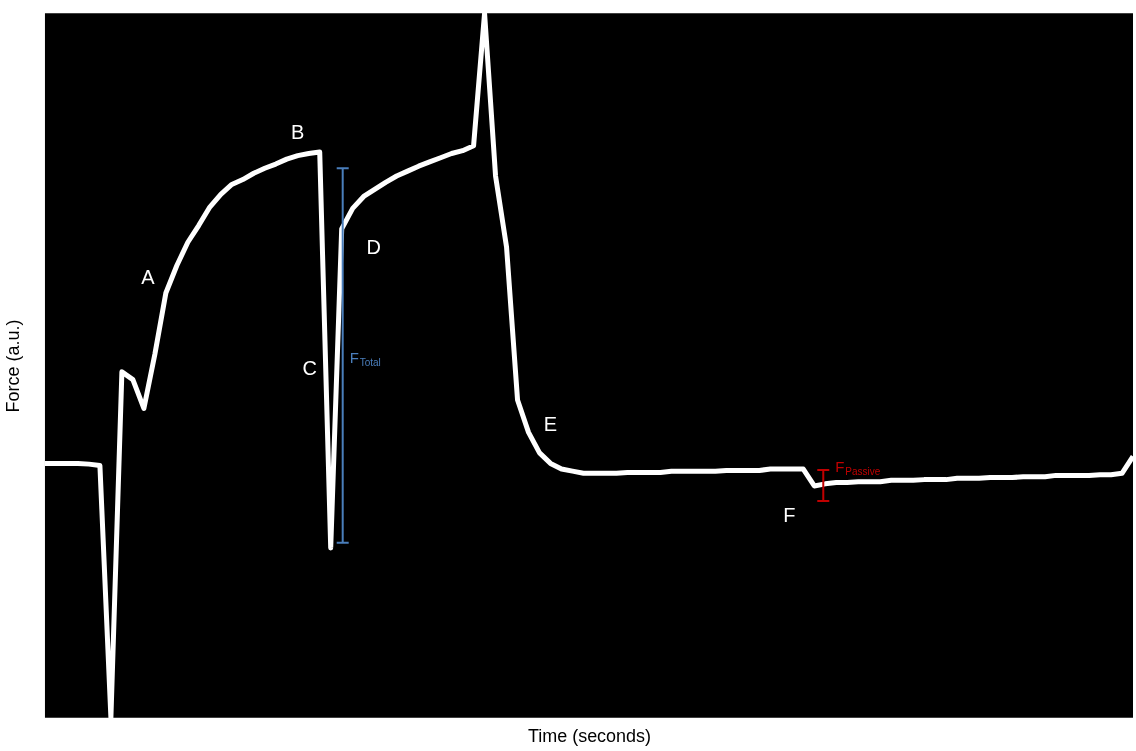  Describe the element at coordinates (789, 514) in the screenshot. I see `annotation: F` at that location.